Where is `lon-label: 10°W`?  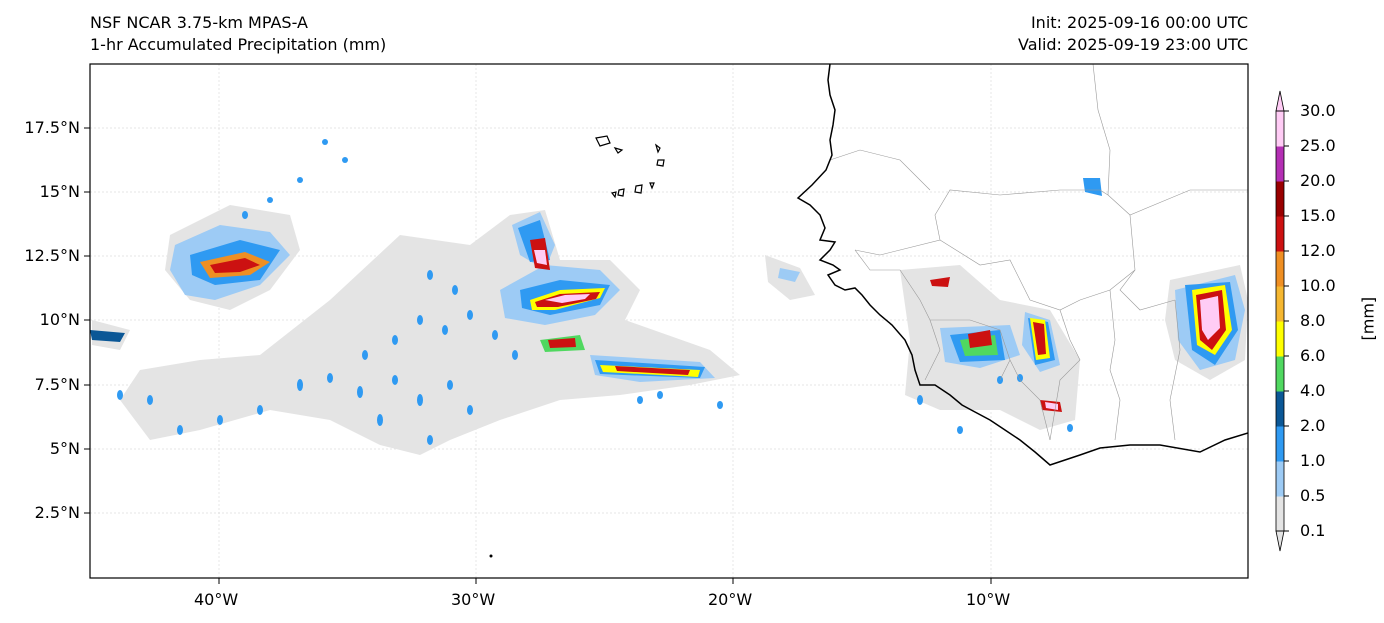 lon-label: 10°W is located at coordinates (988, 599).